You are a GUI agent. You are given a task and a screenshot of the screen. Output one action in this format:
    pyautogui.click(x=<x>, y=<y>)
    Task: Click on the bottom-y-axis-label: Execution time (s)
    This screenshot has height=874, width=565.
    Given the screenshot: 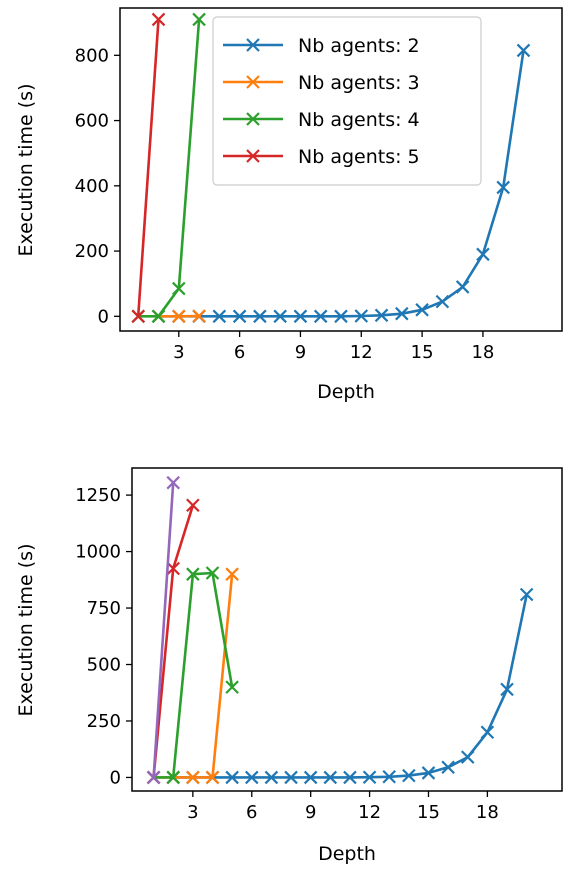 What is the action you would take?
    pyautogui.click(x=26, y=630)
    